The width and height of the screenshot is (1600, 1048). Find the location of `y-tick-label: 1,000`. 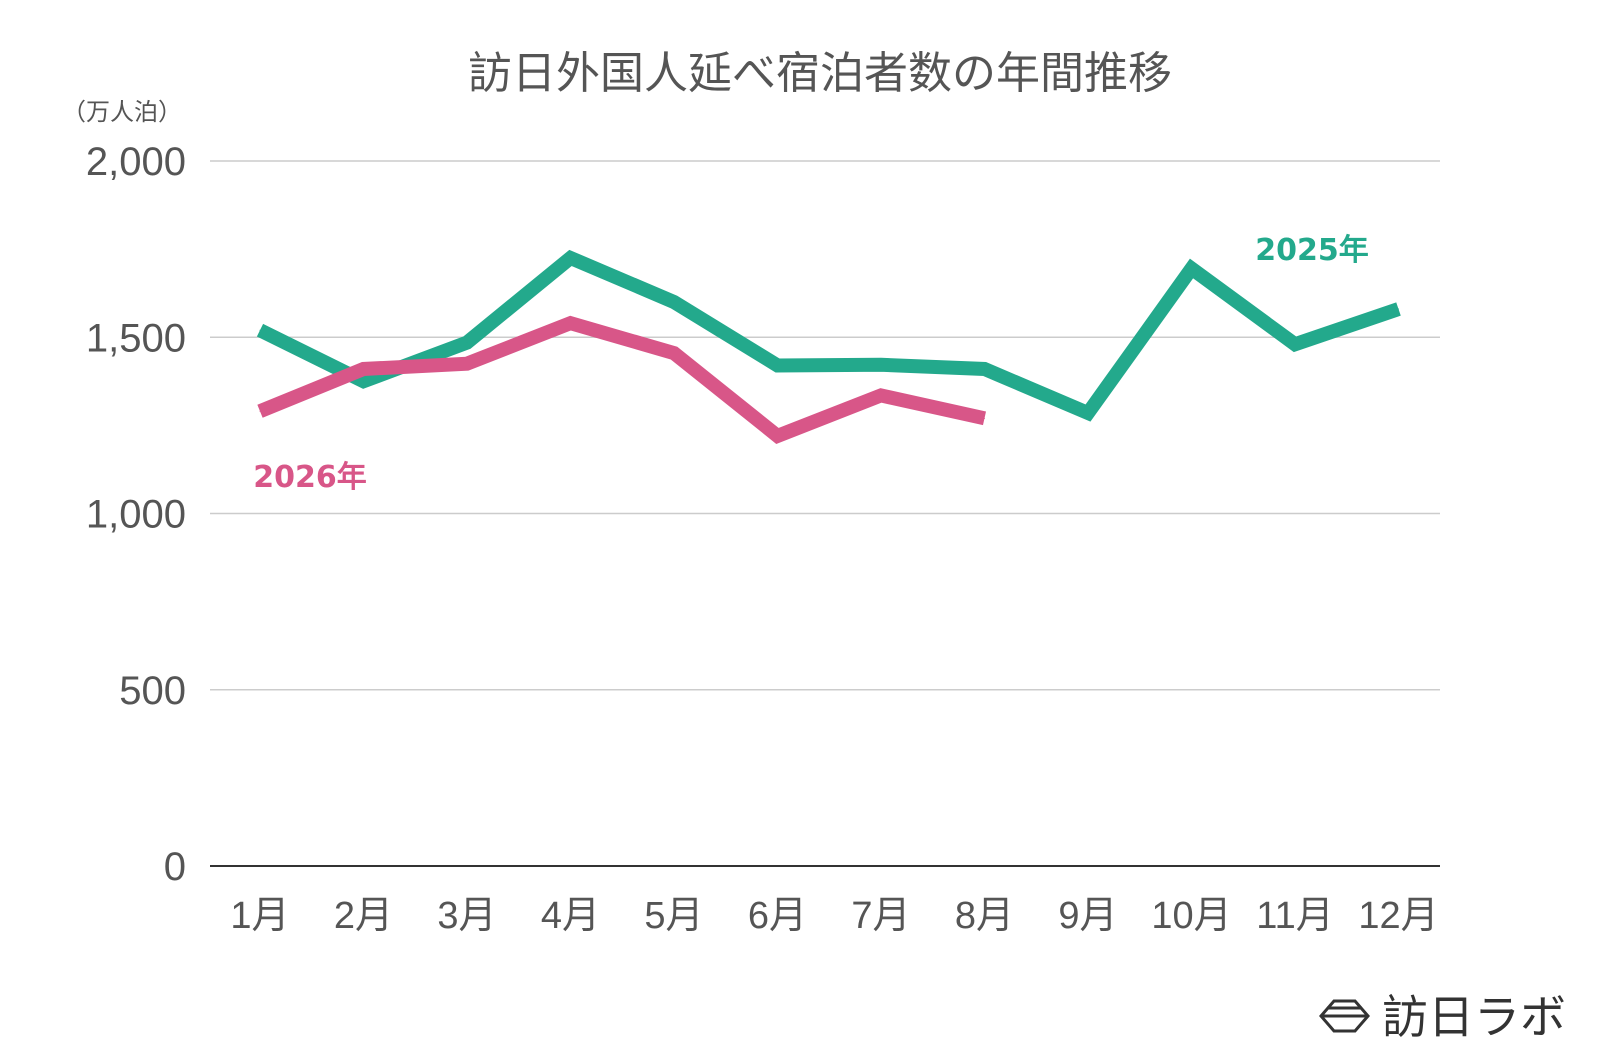

y-tick-label: 1,000 is located at coordinates (136, 515).